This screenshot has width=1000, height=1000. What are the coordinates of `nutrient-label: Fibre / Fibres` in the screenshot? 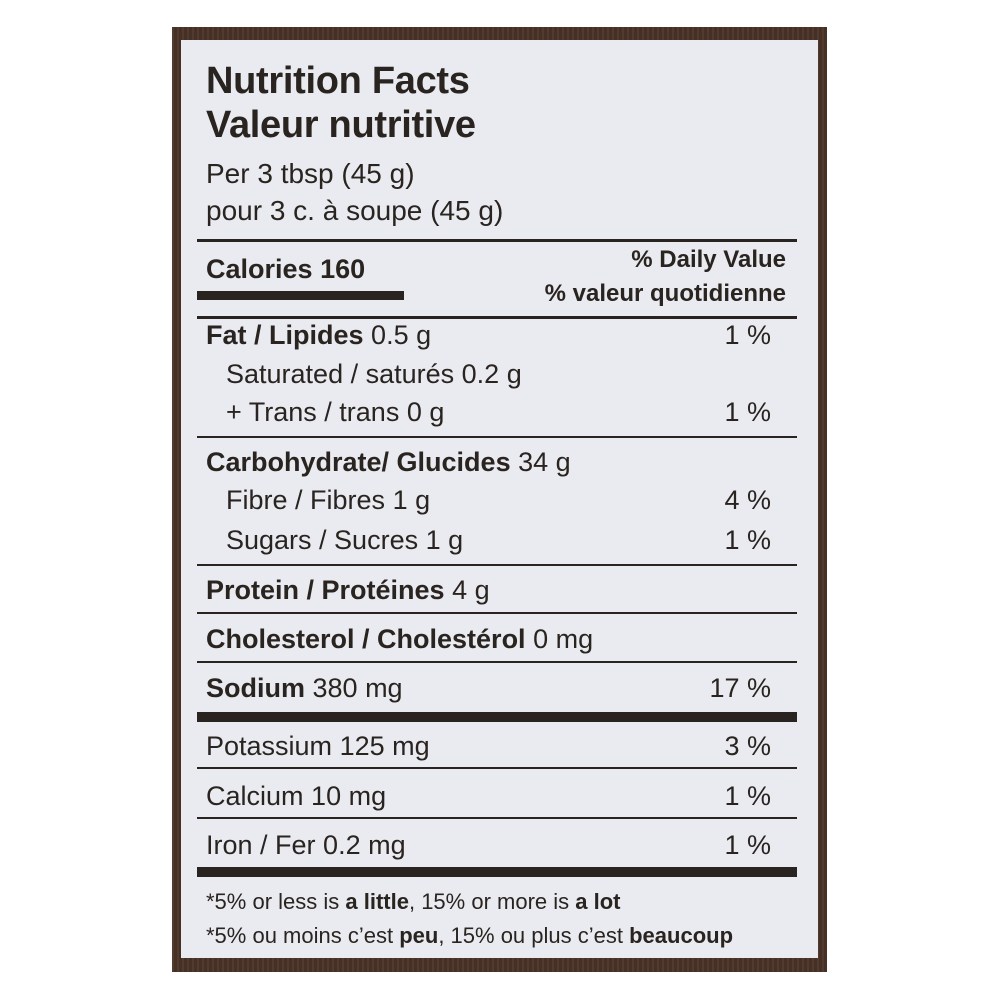 It's located at (306, 500).